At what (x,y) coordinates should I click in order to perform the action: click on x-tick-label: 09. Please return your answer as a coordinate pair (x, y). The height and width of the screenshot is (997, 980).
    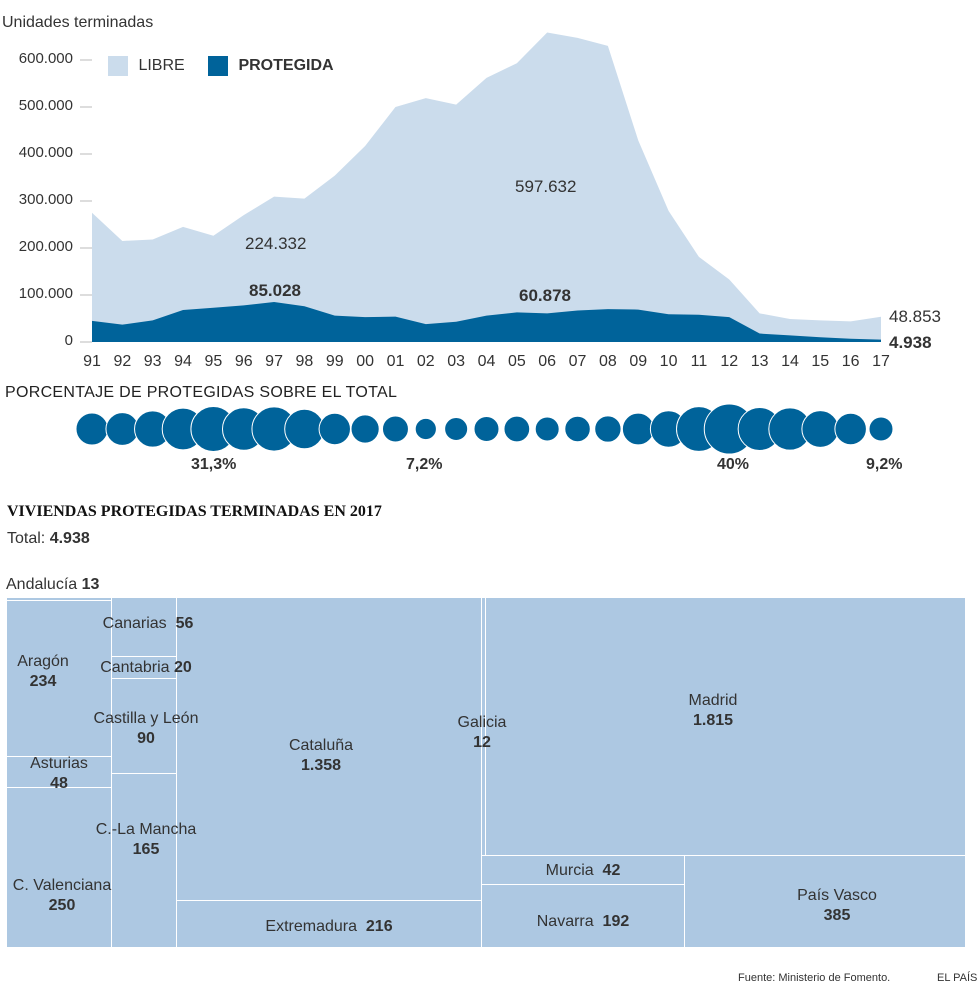
    Looking at the image, I should click on (638, 361).